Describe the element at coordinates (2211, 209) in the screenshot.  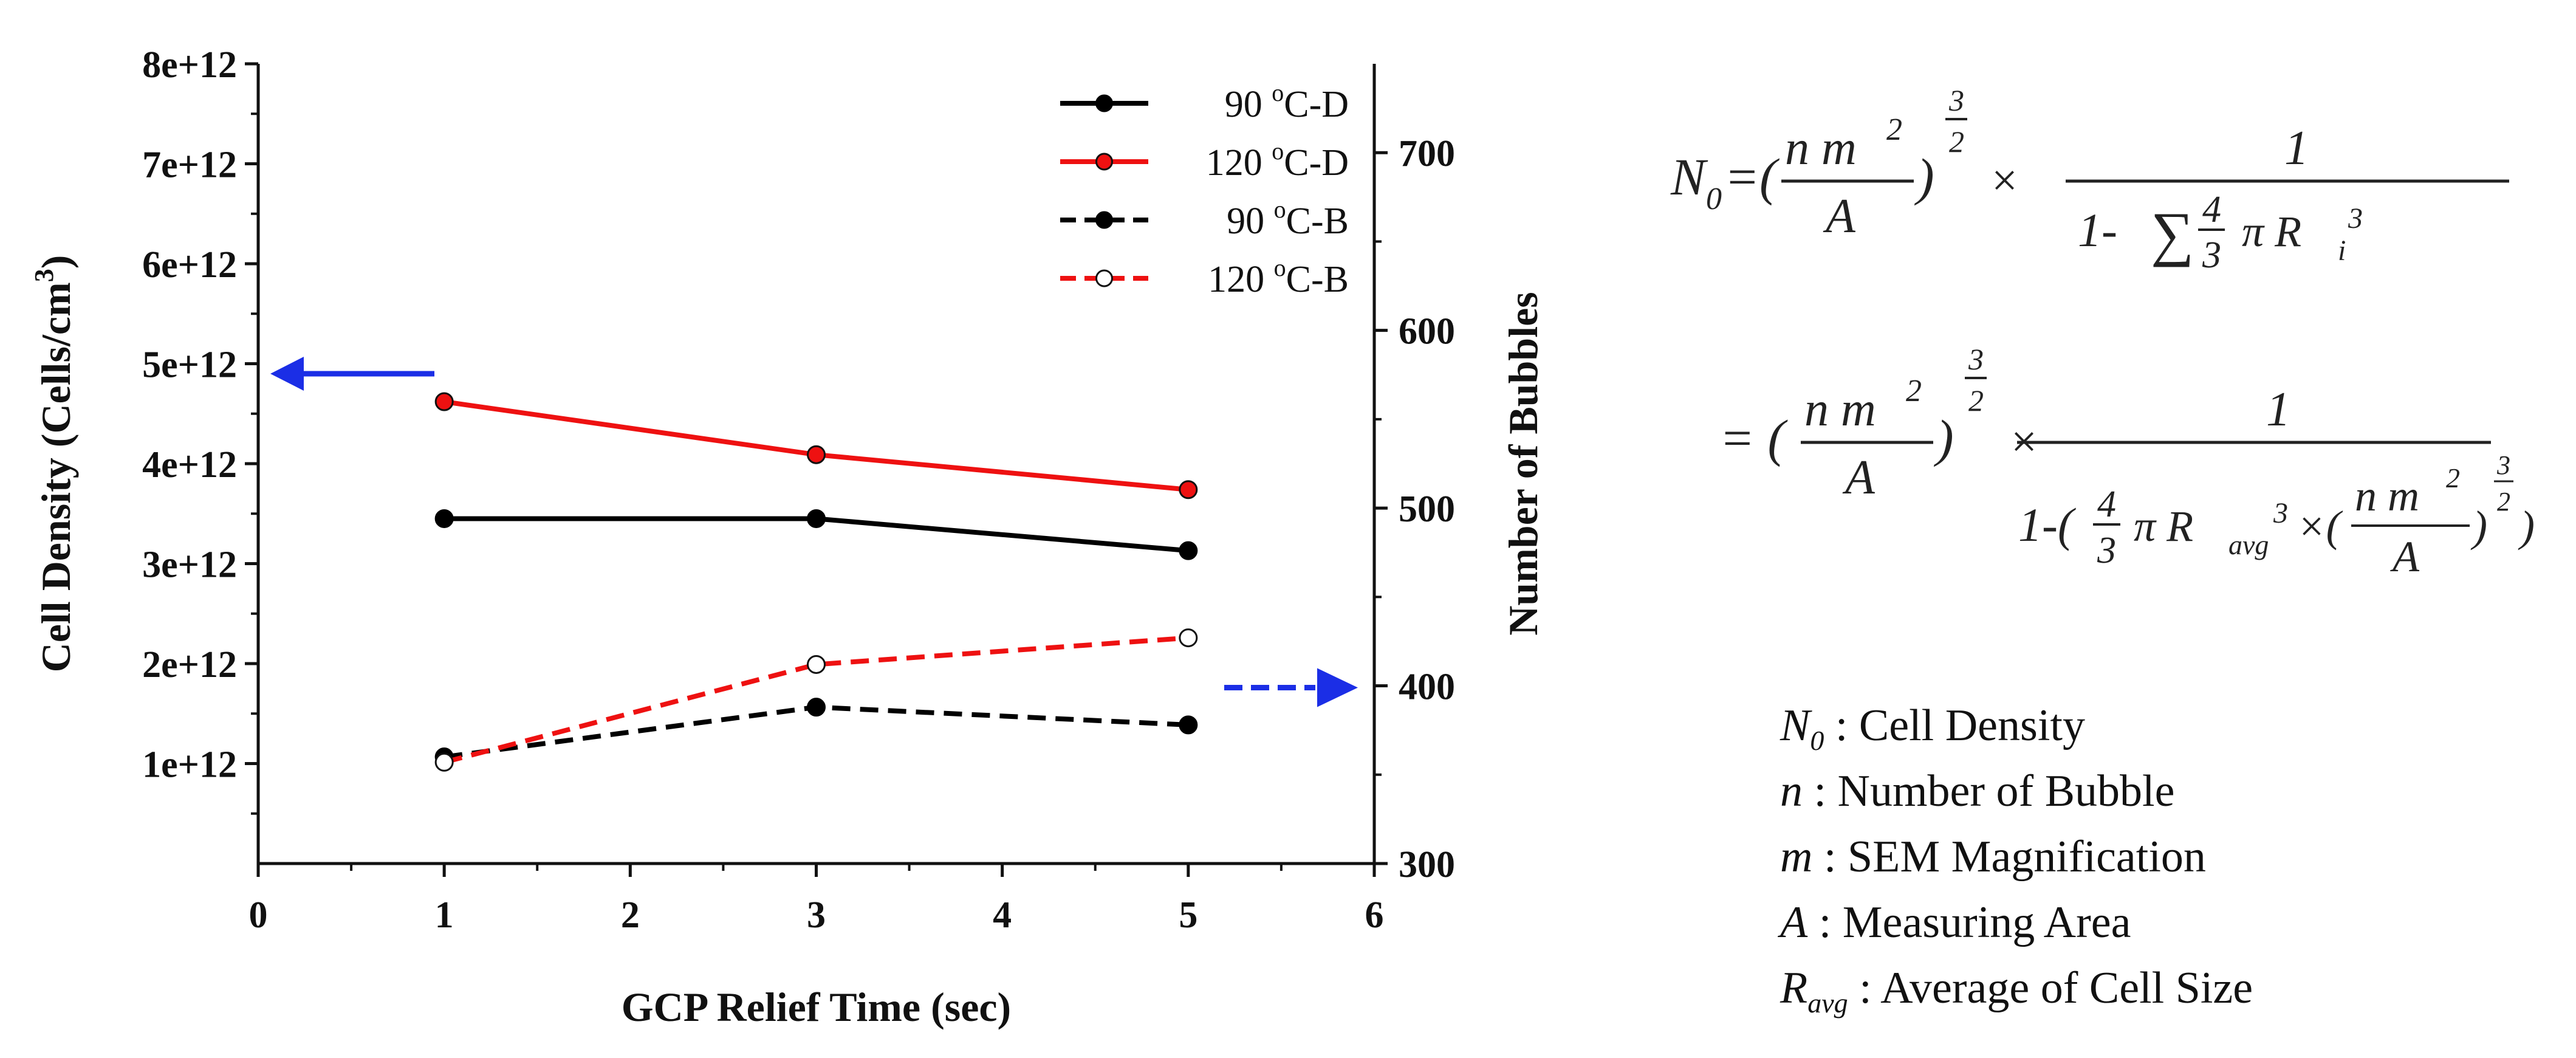
I see `four-1: 4` at that location.